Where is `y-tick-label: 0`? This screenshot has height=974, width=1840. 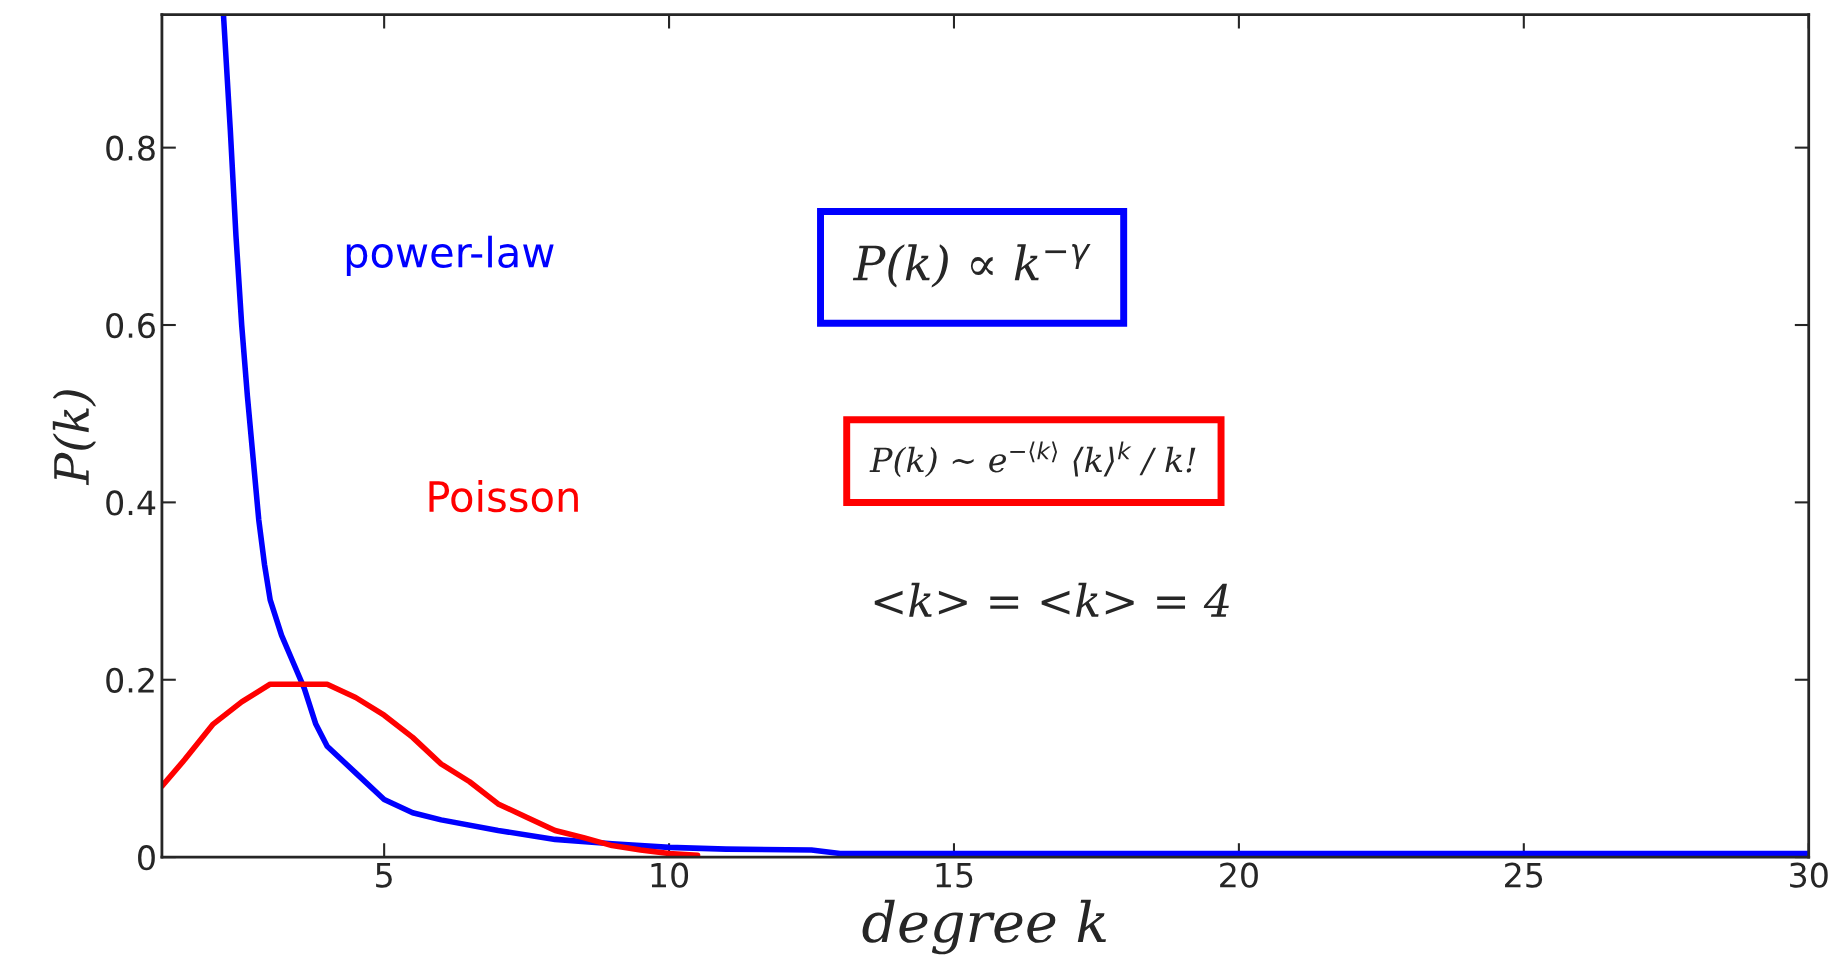 y-tick-label: 0 is located at coordinates (146, 858).